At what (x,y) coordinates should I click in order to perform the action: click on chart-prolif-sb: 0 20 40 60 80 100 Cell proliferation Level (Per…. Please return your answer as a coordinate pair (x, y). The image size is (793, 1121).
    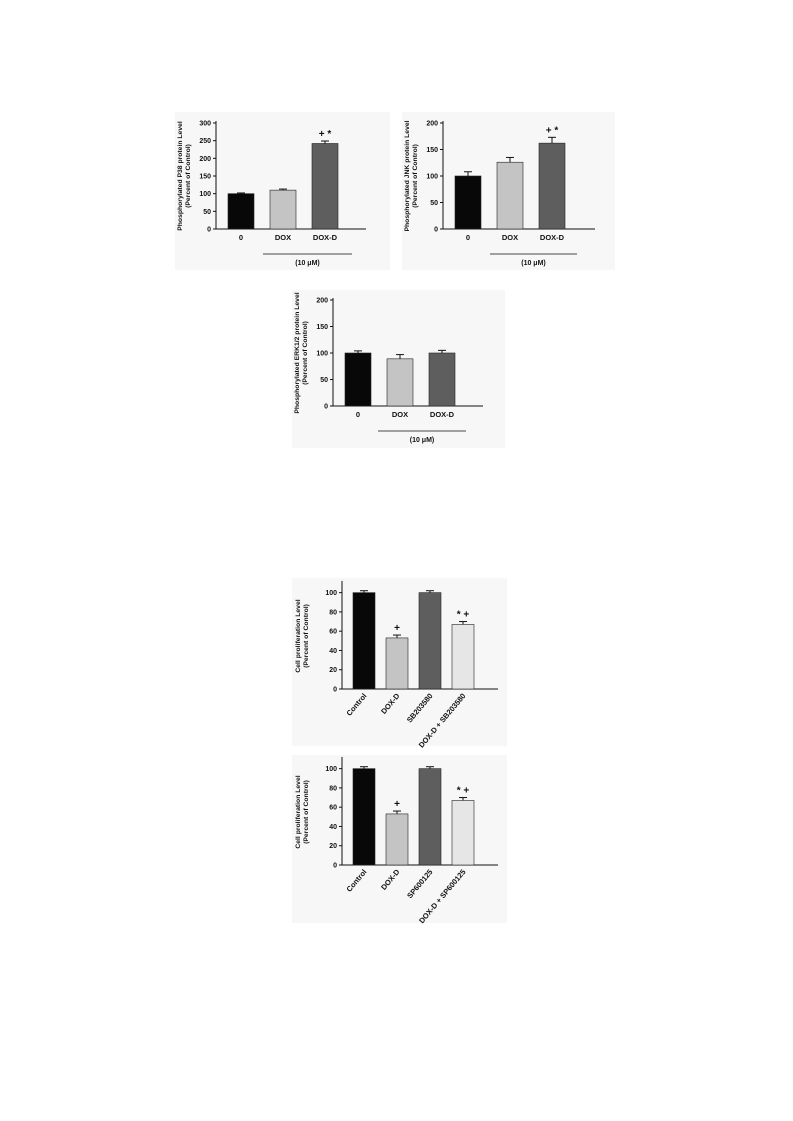
    Looking at the image, I should click on (396, 665).